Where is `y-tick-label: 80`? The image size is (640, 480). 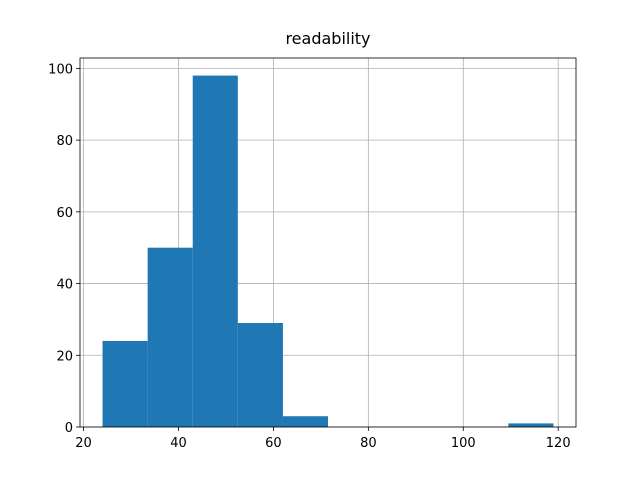
y-tick-label: 80 is located at coordinates (64, 141).